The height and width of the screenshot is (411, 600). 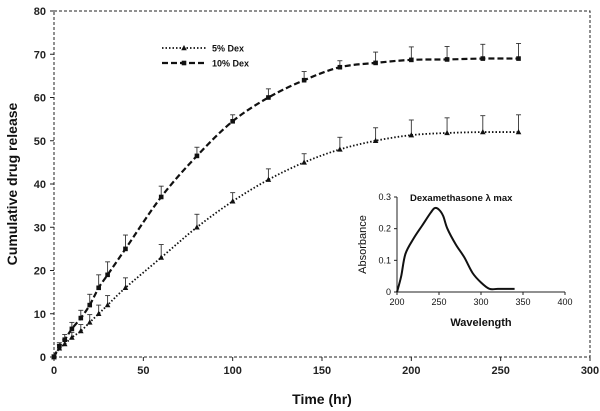 What do you see at coordinates (232, 371) in the screenshot?
I see `x-tick-label: 100` at bounding box center [232, 371].